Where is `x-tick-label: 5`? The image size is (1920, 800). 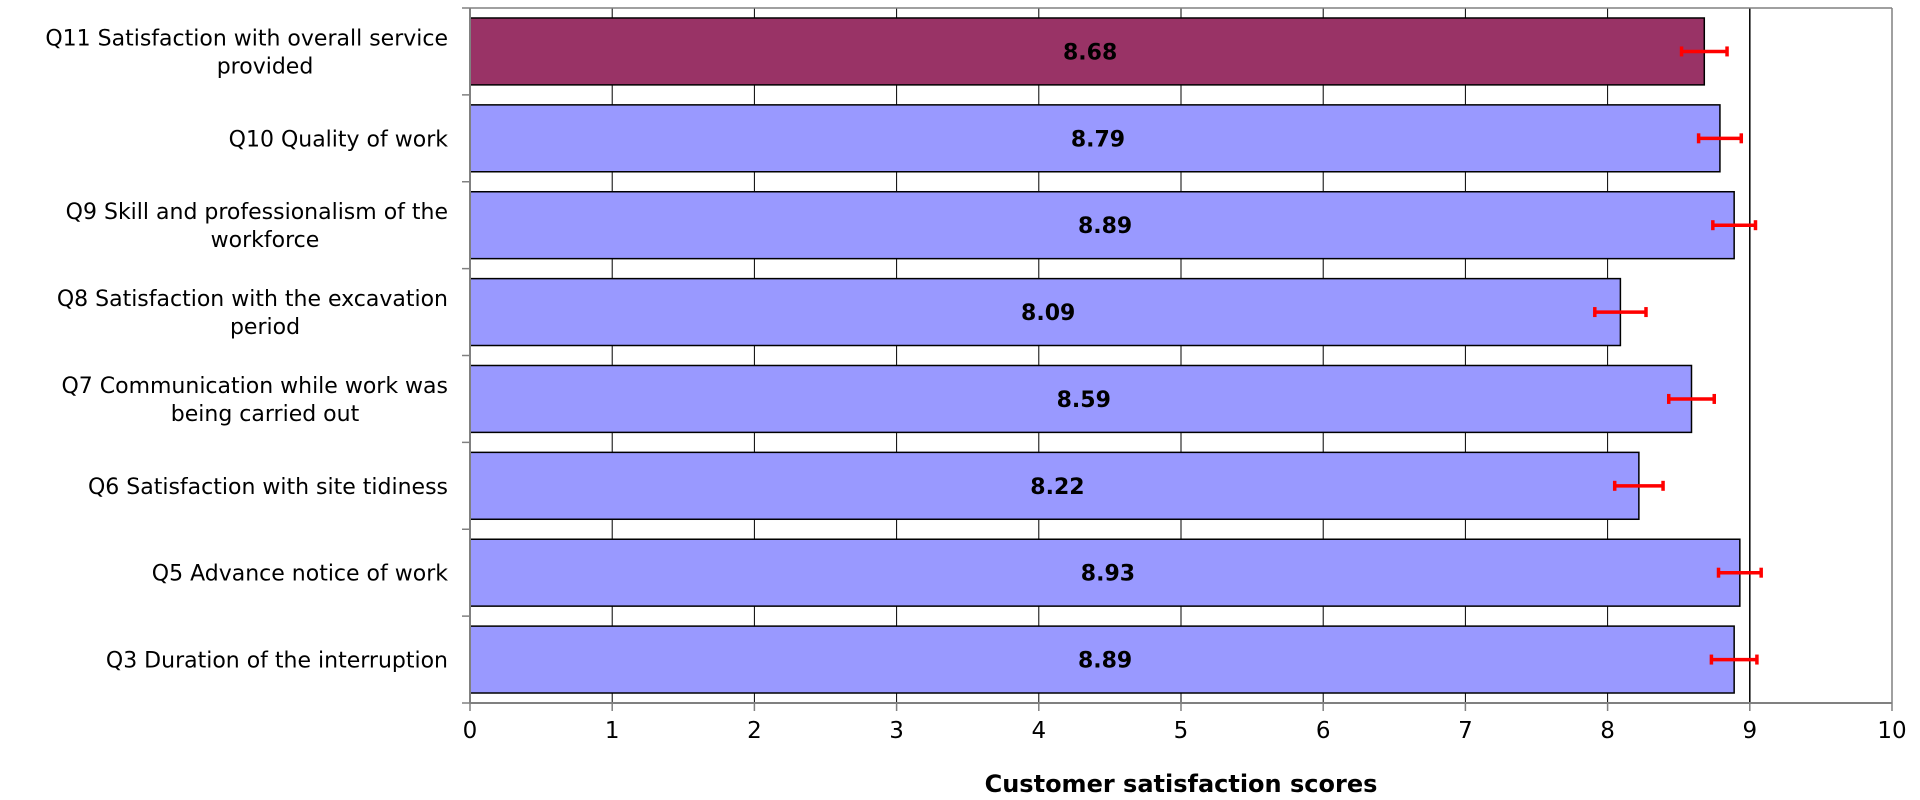
x-tick-label: 5 is located at coordinates (1181, 731).